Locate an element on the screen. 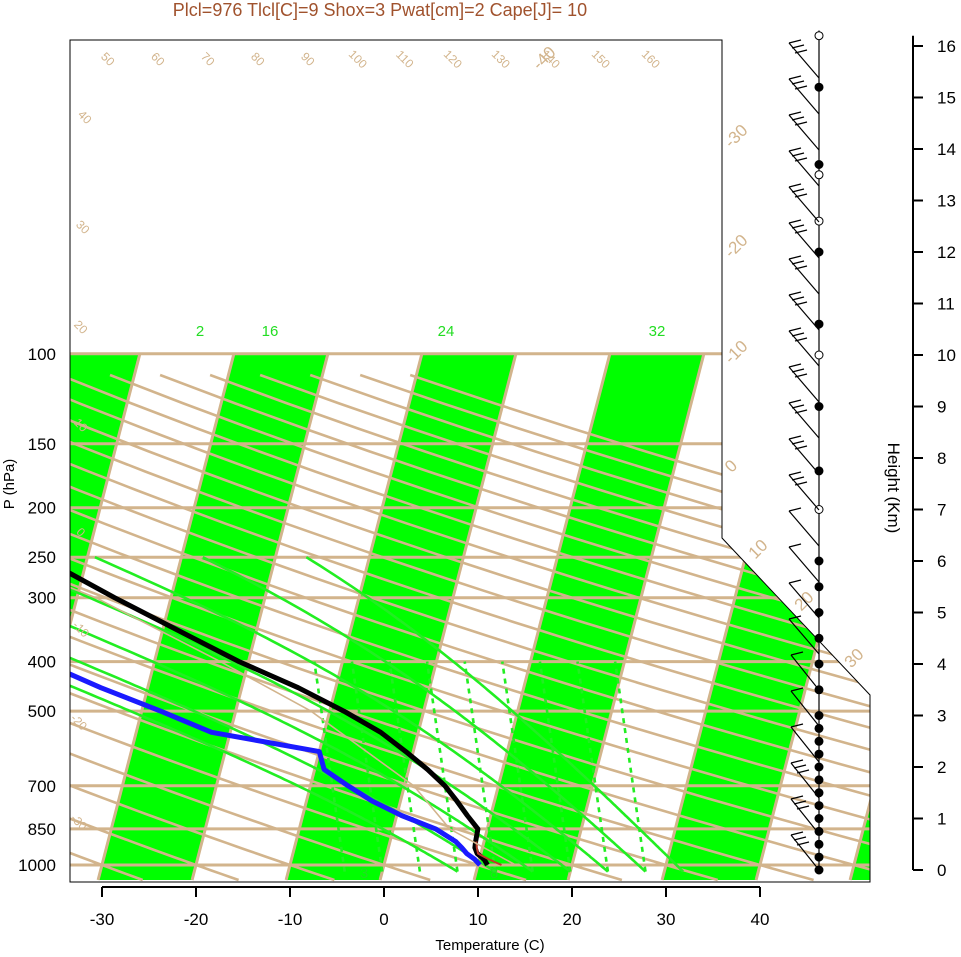  height-tick-label: 9 is located at coordinates (941, 407).